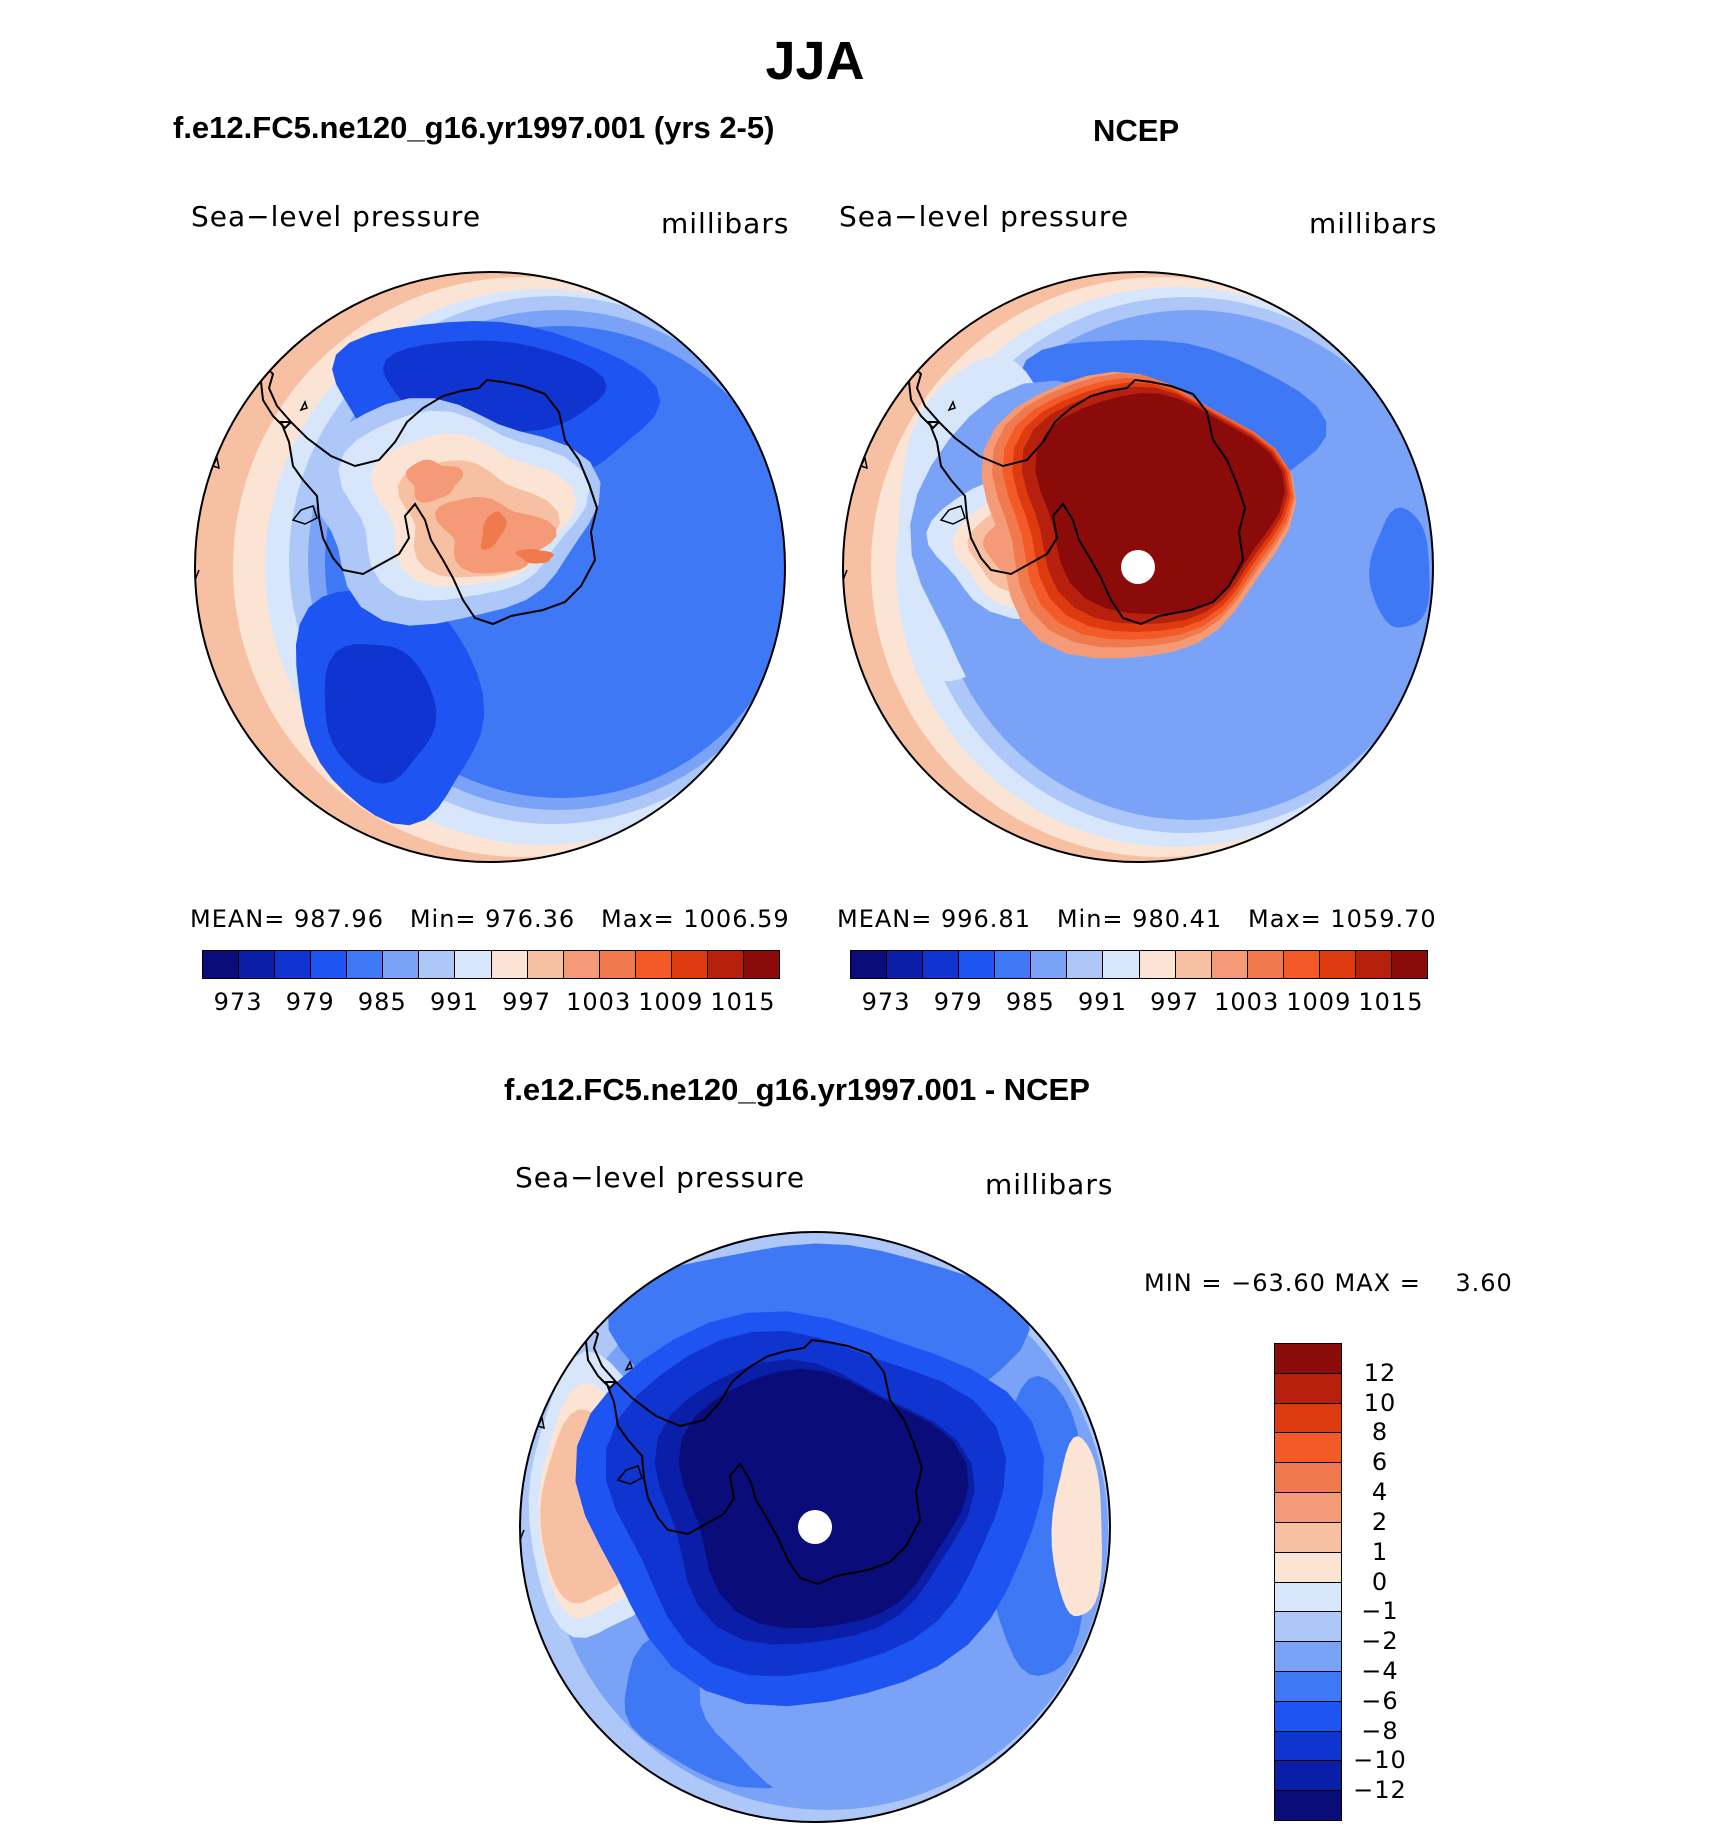 Image resolution: width=1710 pixels, height=1839 pixels. I want to click on colorbar-tick-label: 997, so click(1174, 1002).